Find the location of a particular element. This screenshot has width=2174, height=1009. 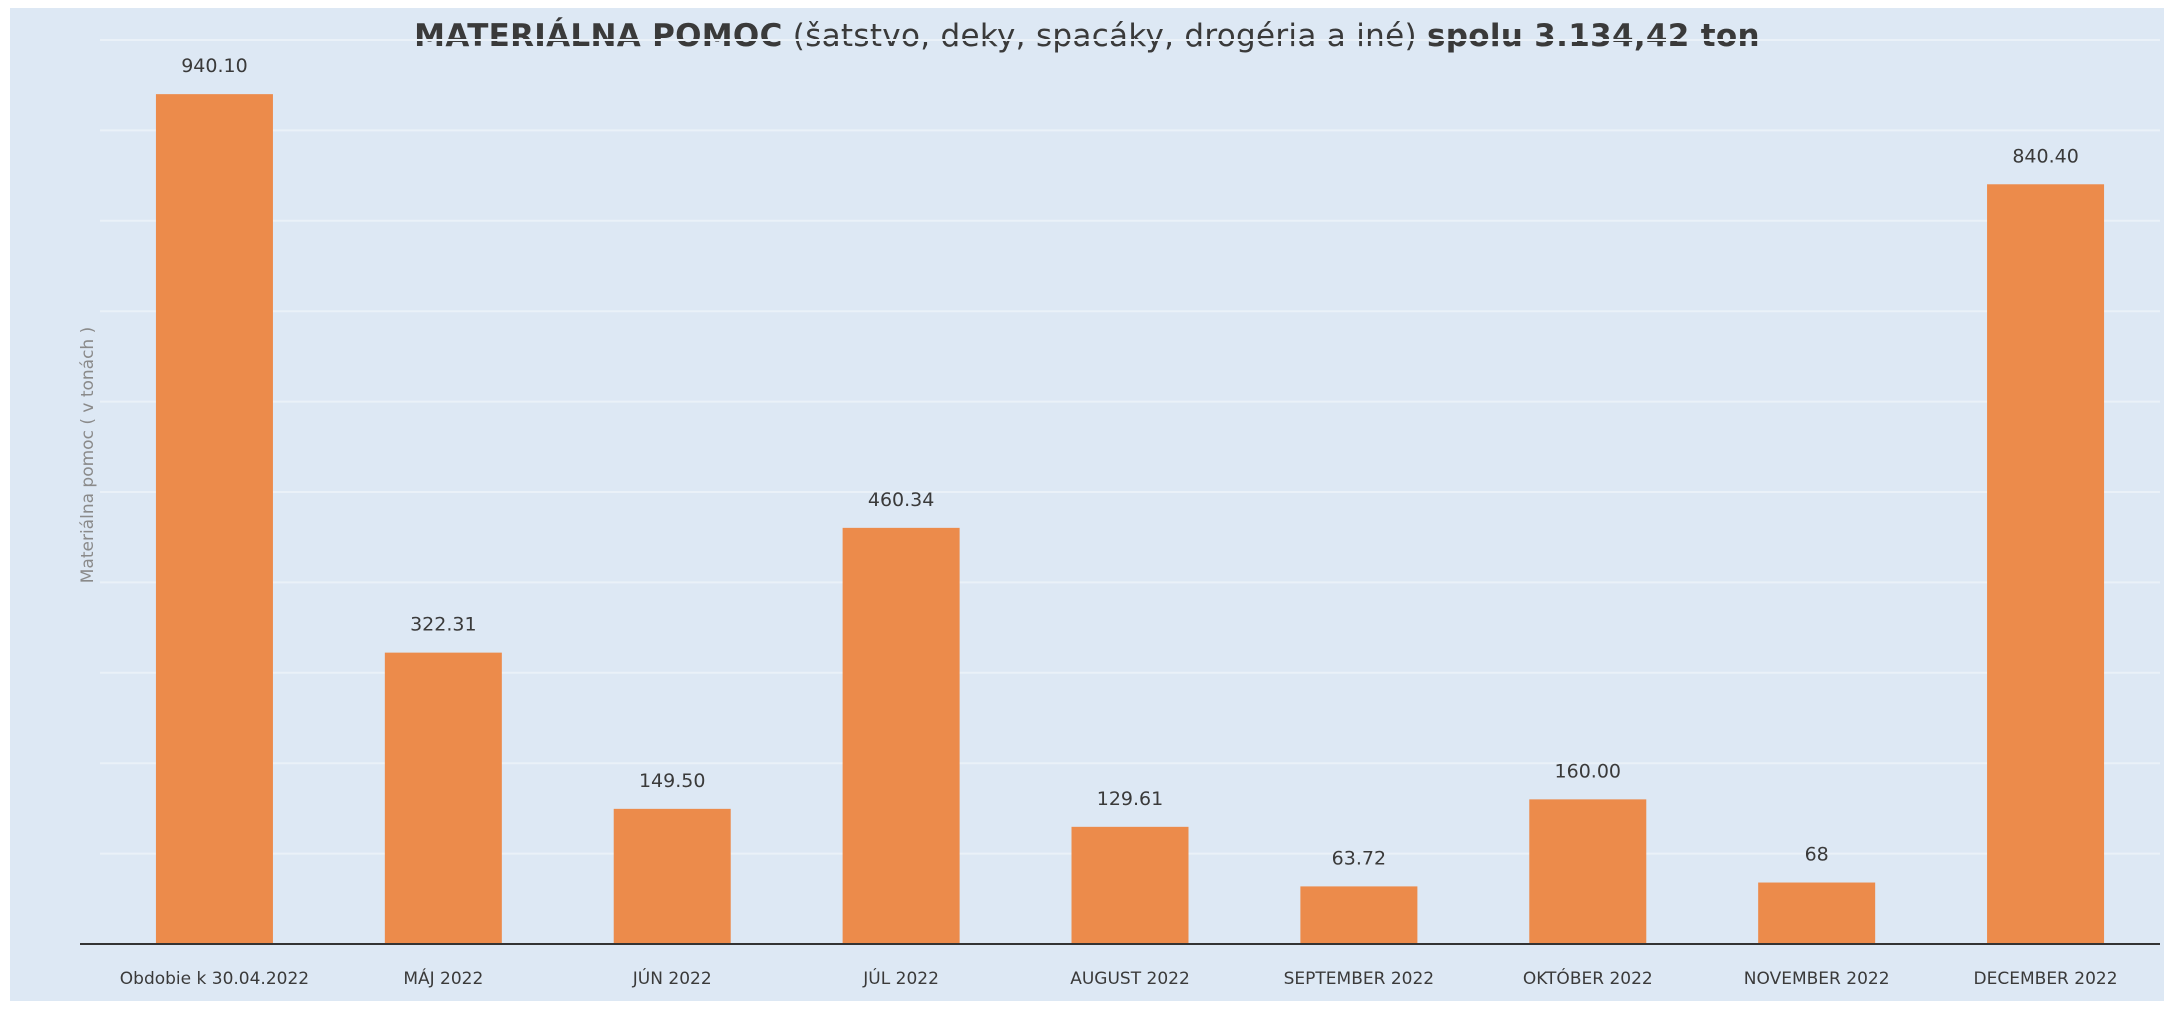

x-tick-label: AUGUST 2022 is located at coordinates (1130, 979).